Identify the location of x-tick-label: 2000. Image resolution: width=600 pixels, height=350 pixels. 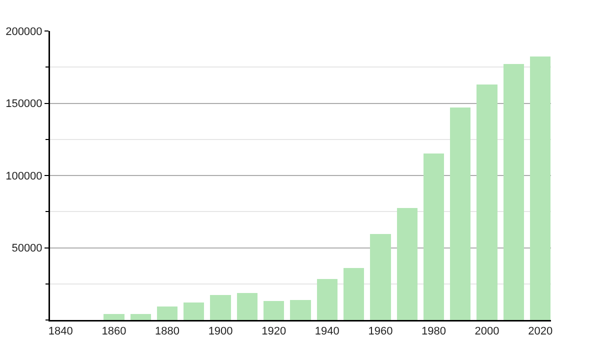
(487, 332).